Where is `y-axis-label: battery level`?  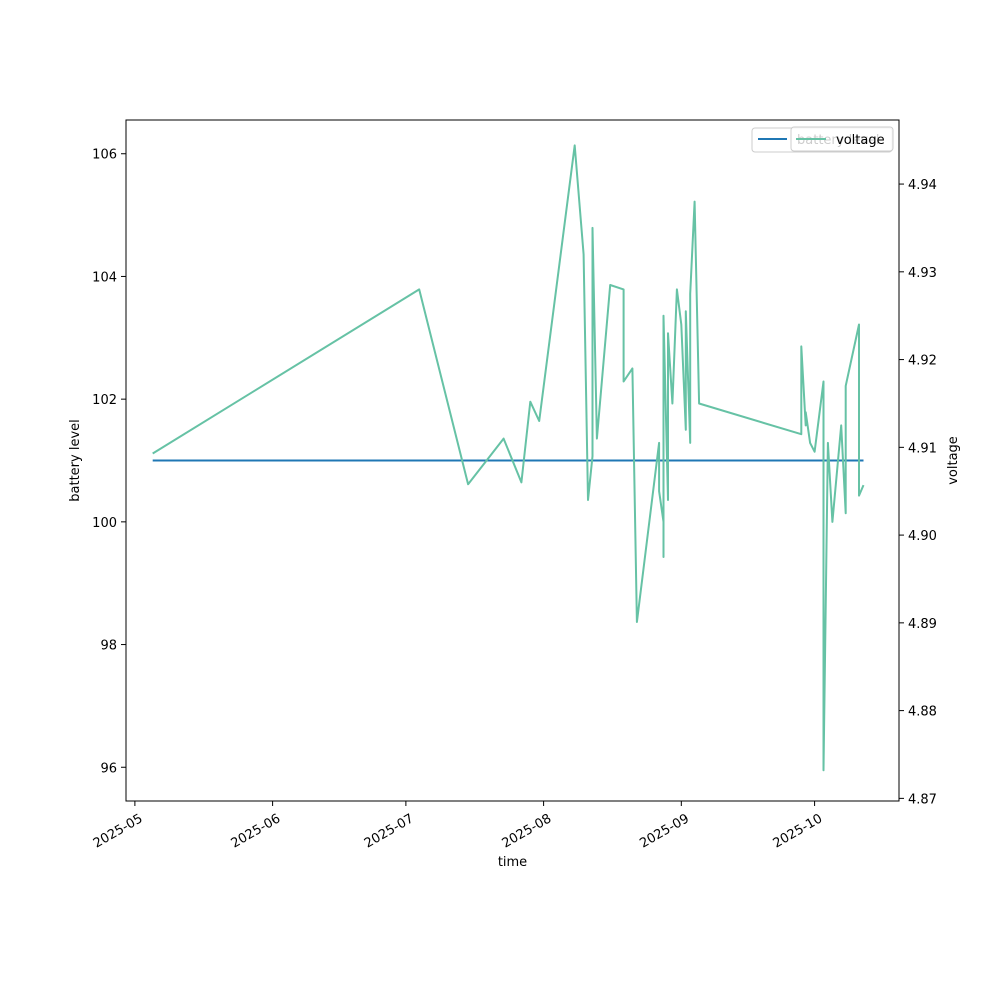 y-axis-label: battery level is located at coordinates (75, 460).